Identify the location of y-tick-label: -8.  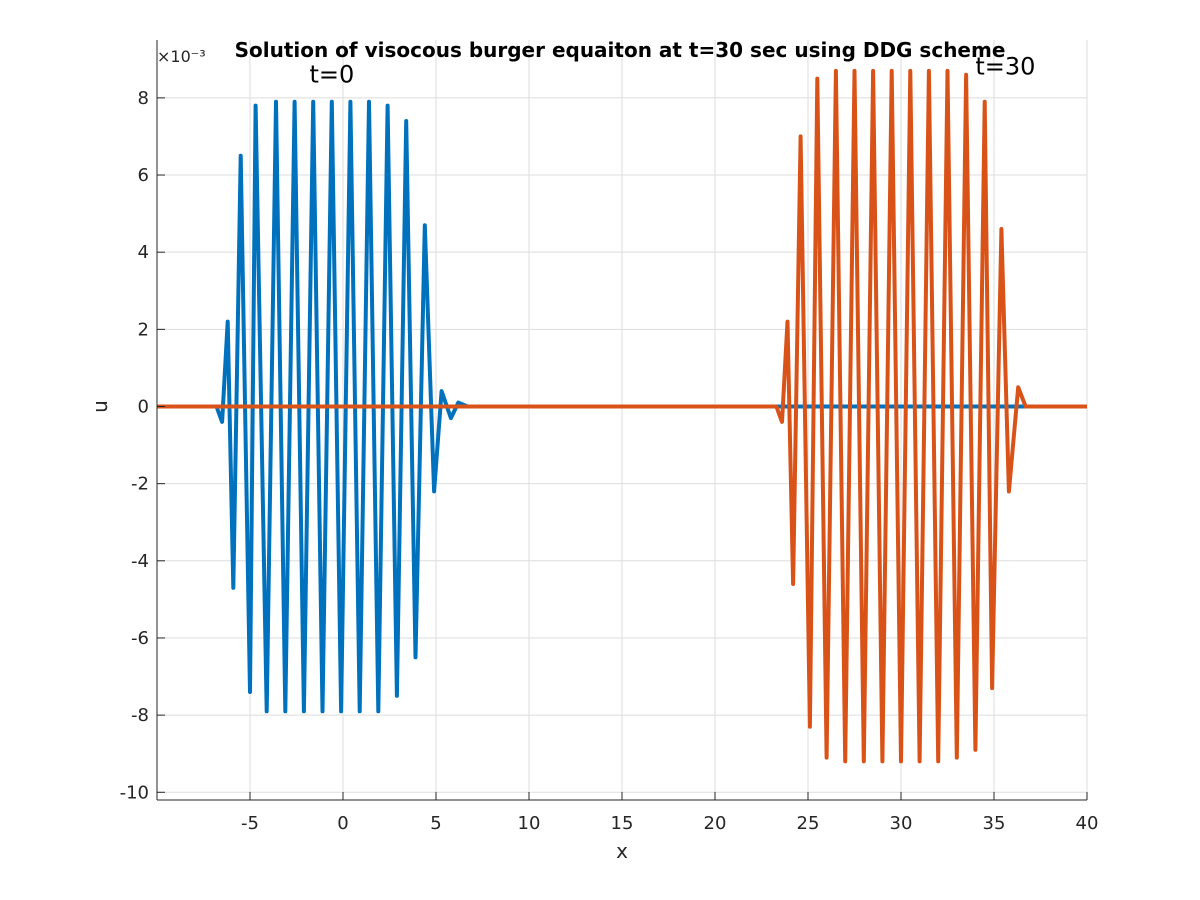
(140, 715).